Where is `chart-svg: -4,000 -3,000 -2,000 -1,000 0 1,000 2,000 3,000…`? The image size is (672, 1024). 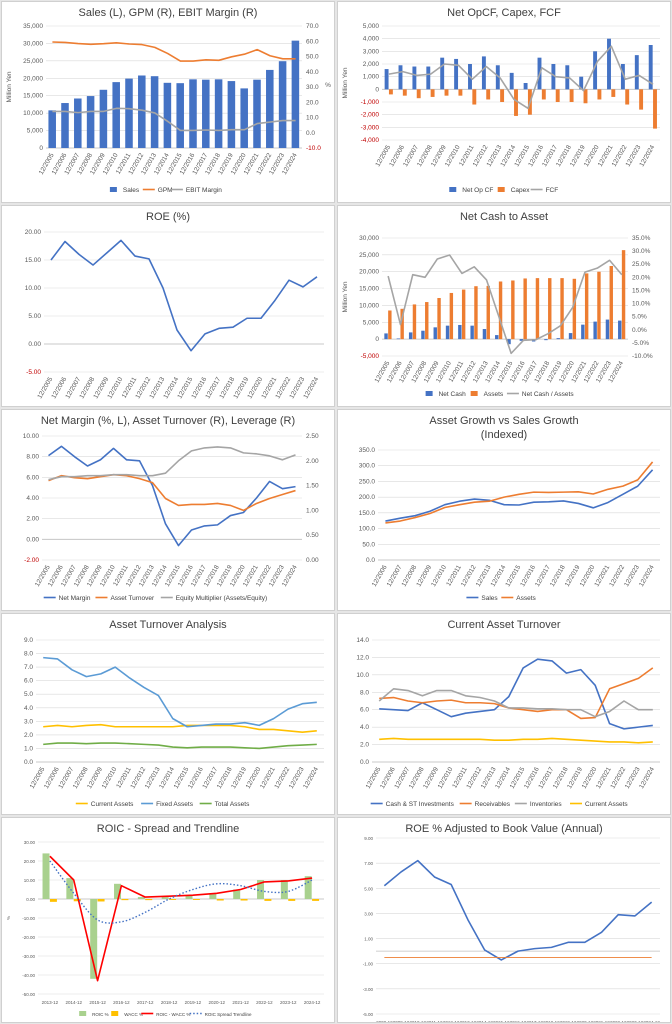 chart-svg: -4,000 -3,000 -2,000 -1,000 0 1,000 2,000 3,000… is located at coordinates (501, 108).